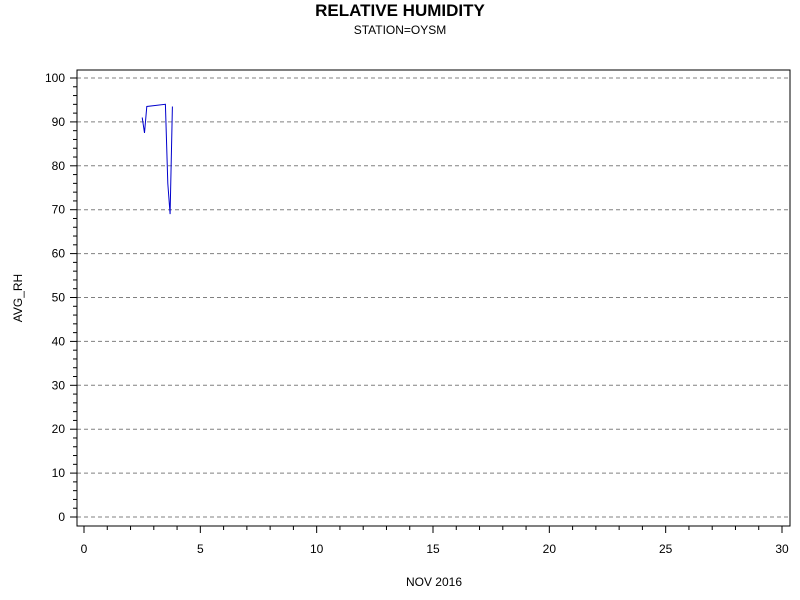 The image size is (800, 600). Describe the element at coordinates (59, 385) in the screenshot. I see `y-tick-label: 30` at that location.